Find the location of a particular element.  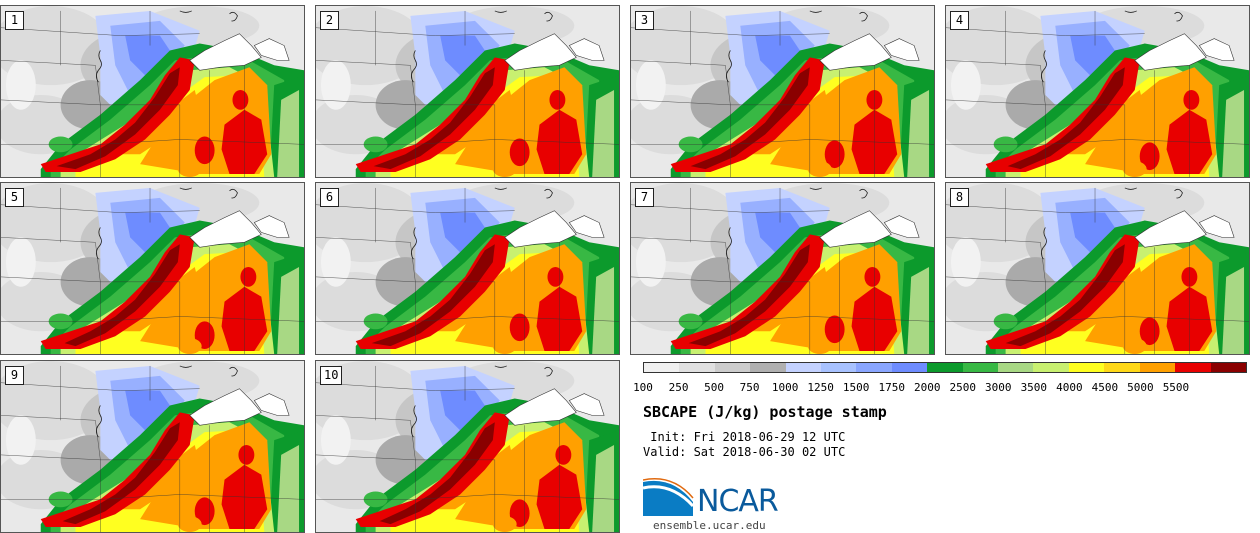

member-panel-3: 3 is located at coordinates (782, 91).